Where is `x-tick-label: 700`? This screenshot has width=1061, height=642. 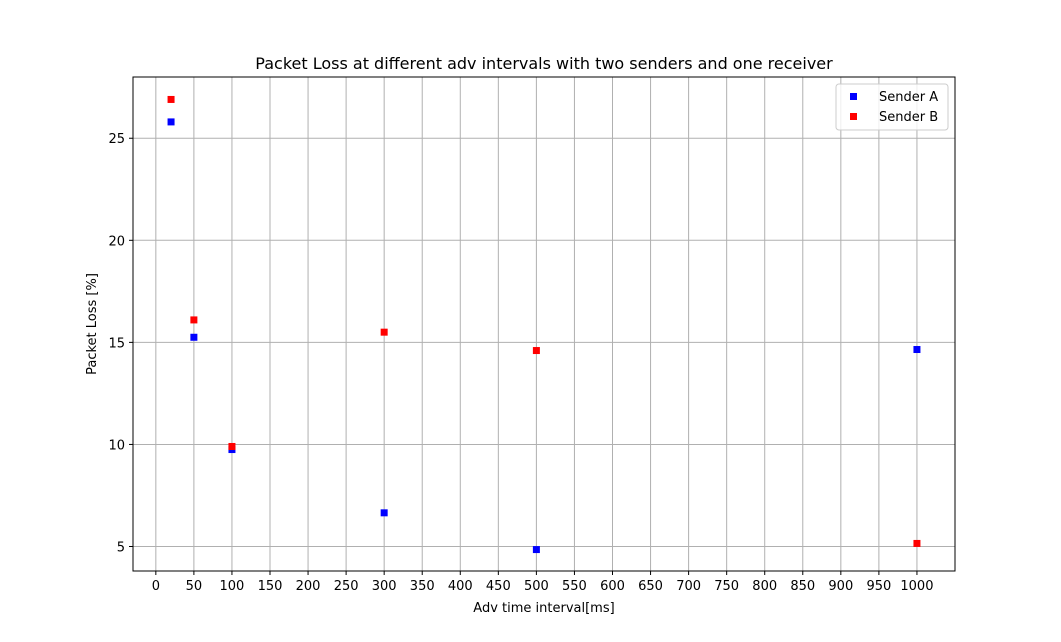
x-tick-label: 700 is located at coordinates (688, 586).